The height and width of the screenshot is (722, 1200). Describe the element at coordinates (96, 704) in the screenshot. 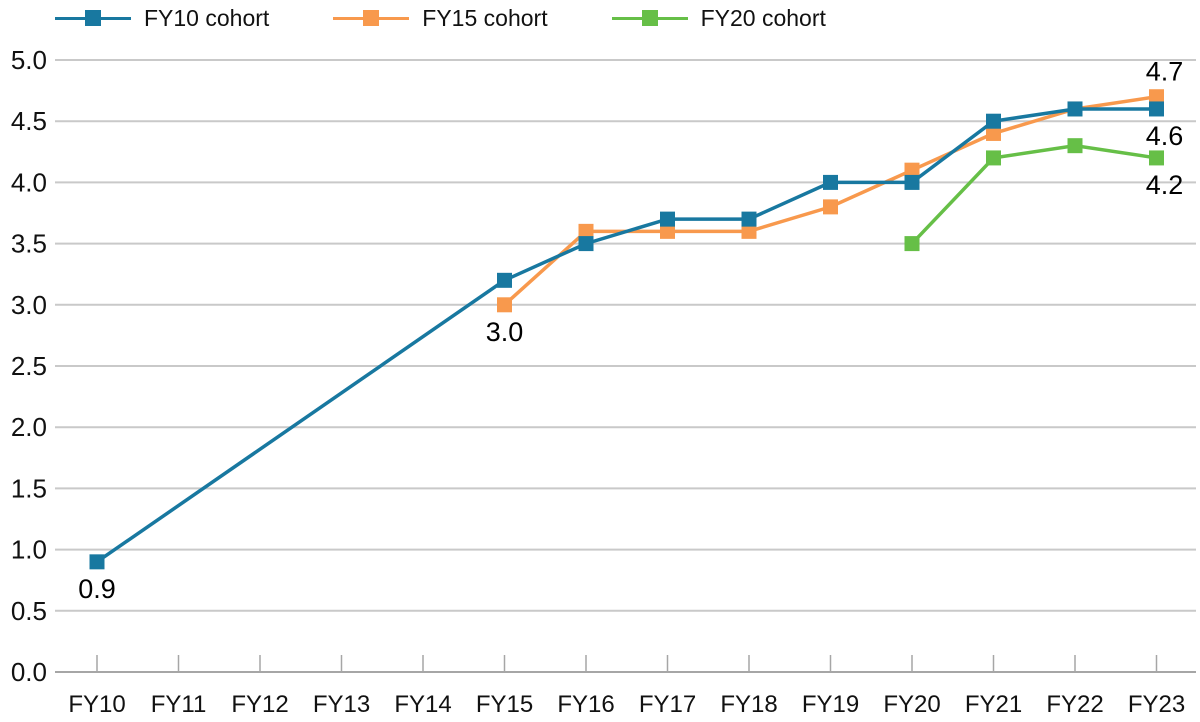

I see `x-tick-label: FY10` at that location.